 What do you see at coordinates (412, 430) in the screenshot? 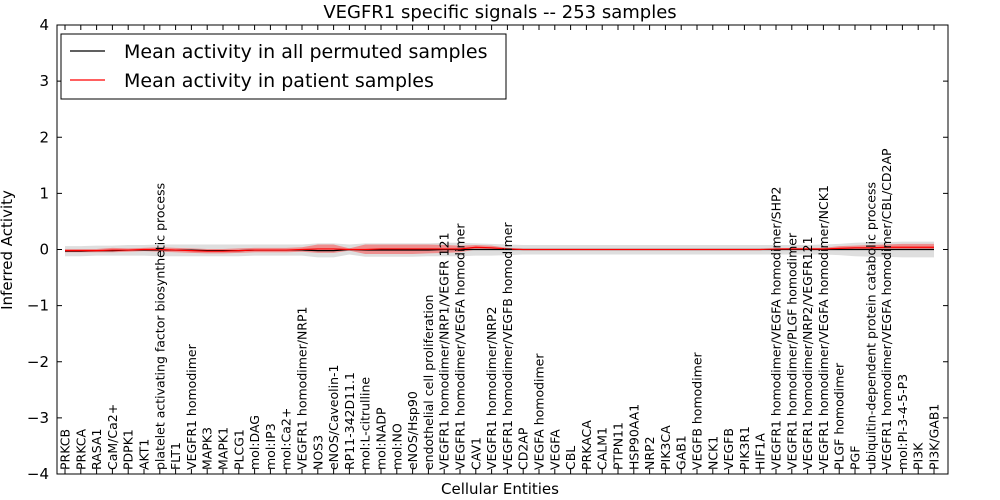
I see `x-tick-label: eNOS/Hsp90` at bounding box center [412, 430].